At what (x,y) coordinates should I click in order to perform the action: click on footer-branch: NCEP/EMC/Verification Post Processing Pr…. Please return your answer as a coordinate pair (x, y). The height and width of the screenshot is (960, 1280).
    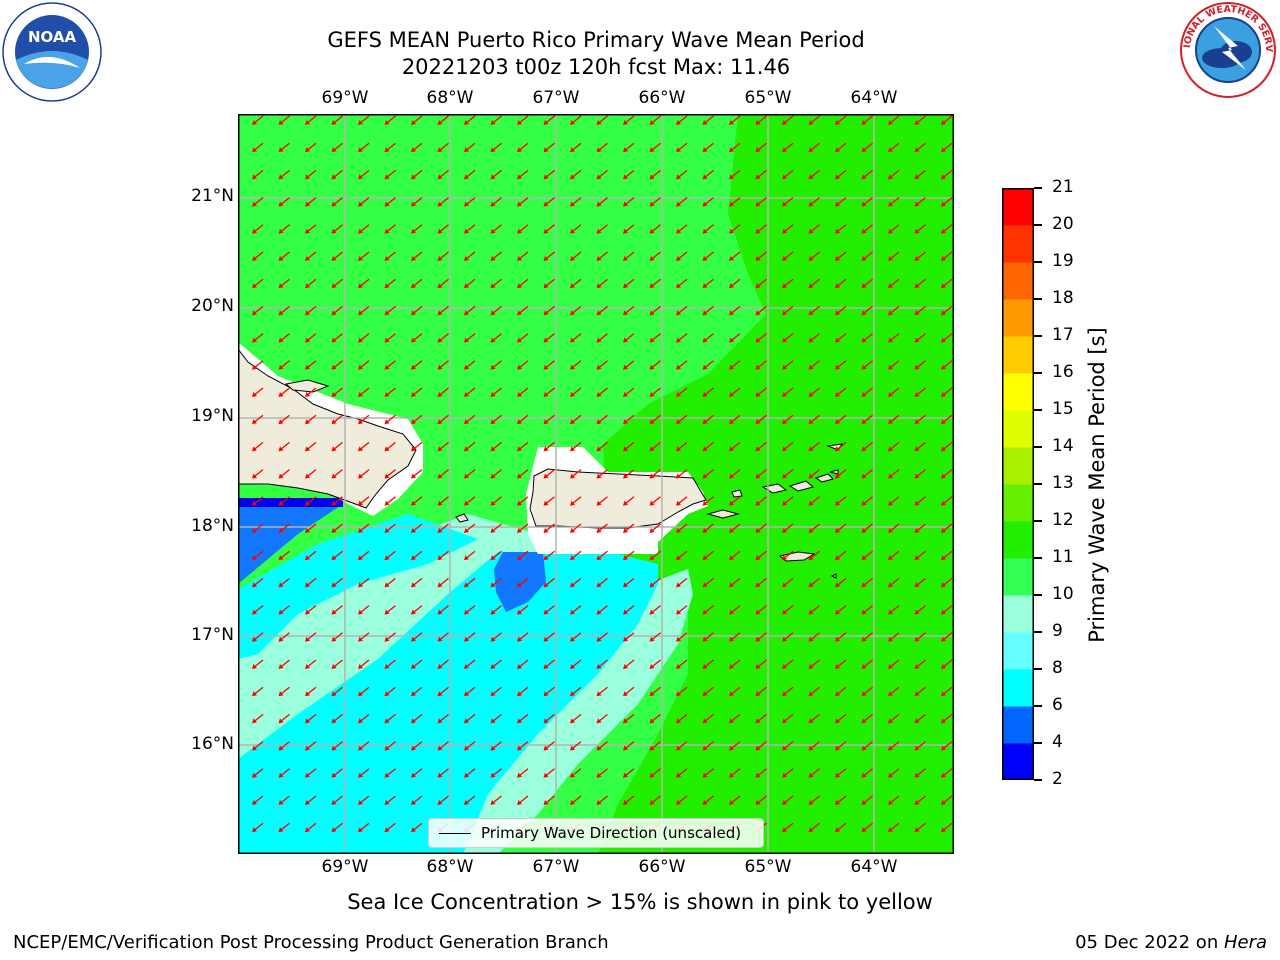
    Looking at the image, I should click on (311, 942).